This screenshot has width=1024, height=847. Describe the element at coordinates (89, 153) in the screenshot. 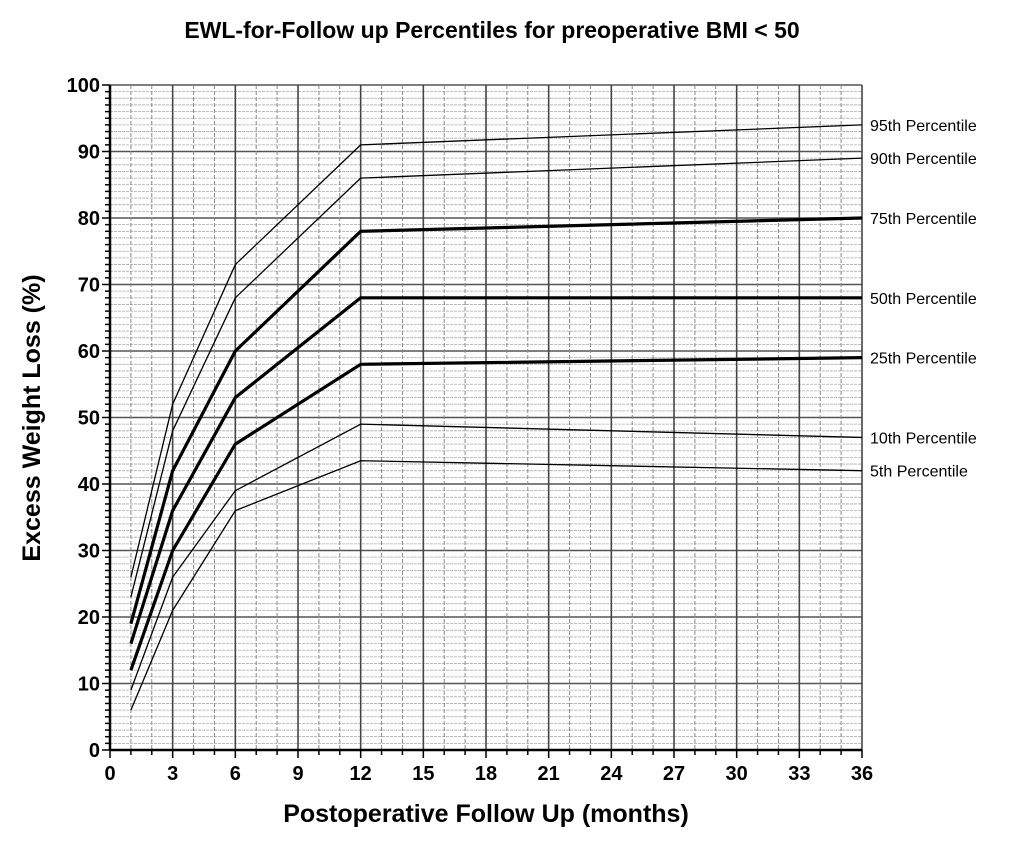

I see `y-tick-label: 90` at that location.